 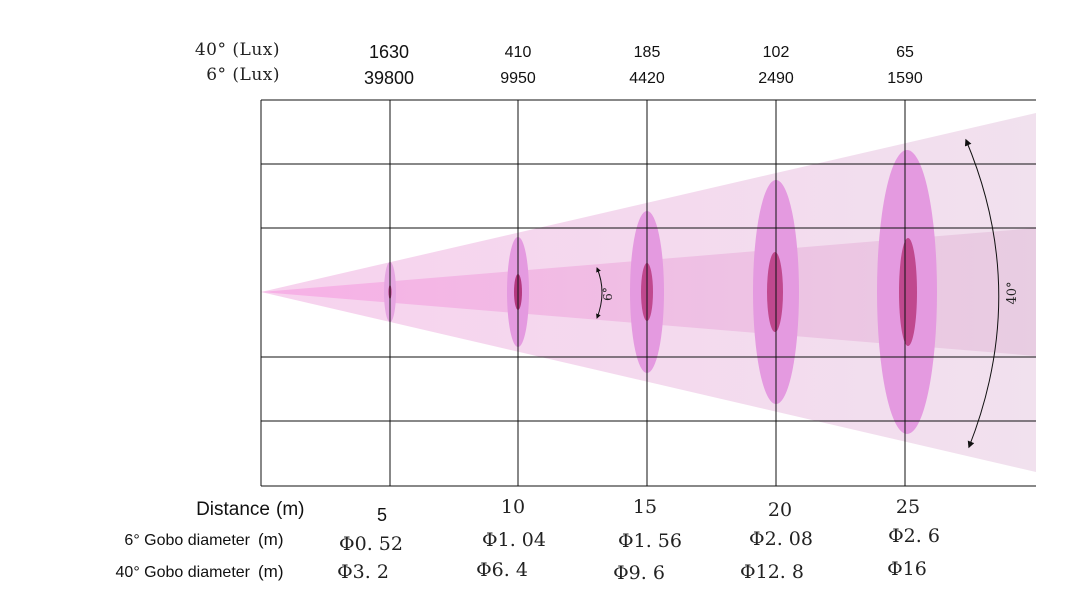 I want to click on lux-40-value: 65, so click(x=905, y=52).